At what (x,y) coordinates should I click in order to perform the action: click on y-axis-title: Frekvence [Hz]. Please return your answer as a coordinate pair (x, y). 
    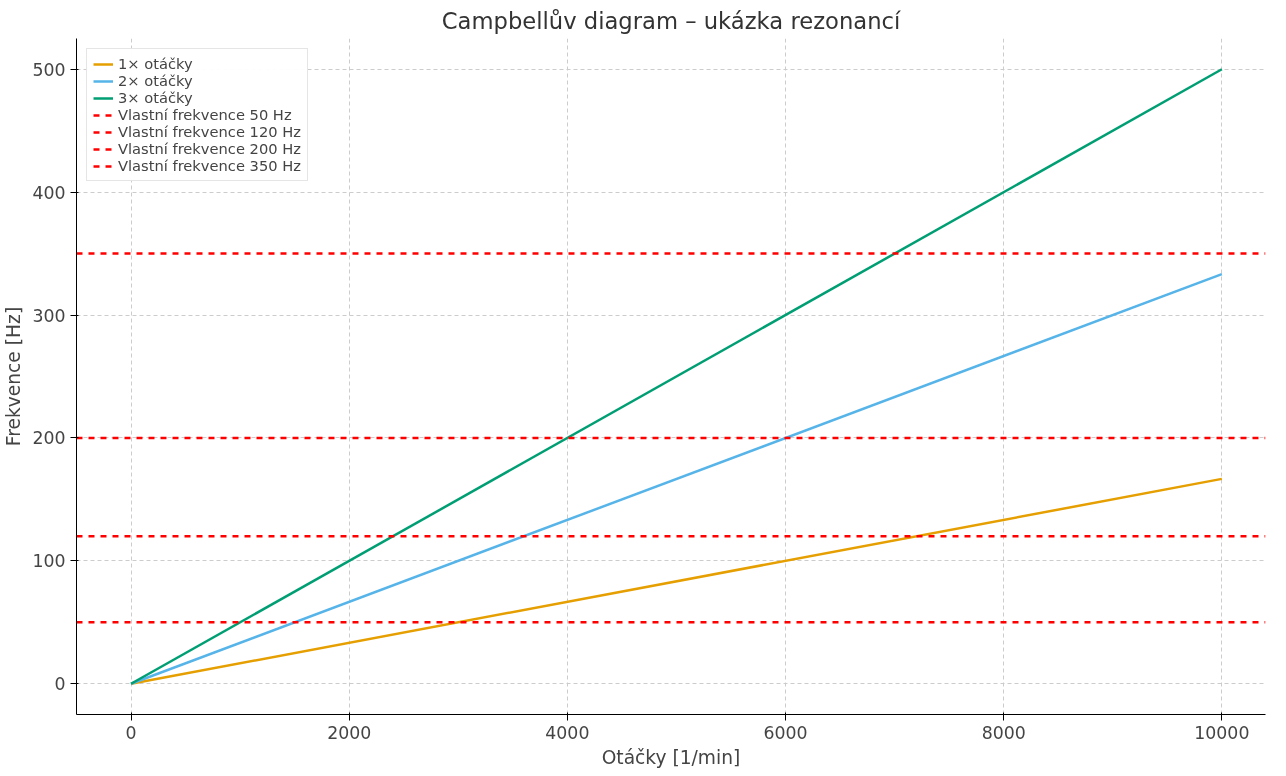
    Looking at the image, I should click on (14, 376).